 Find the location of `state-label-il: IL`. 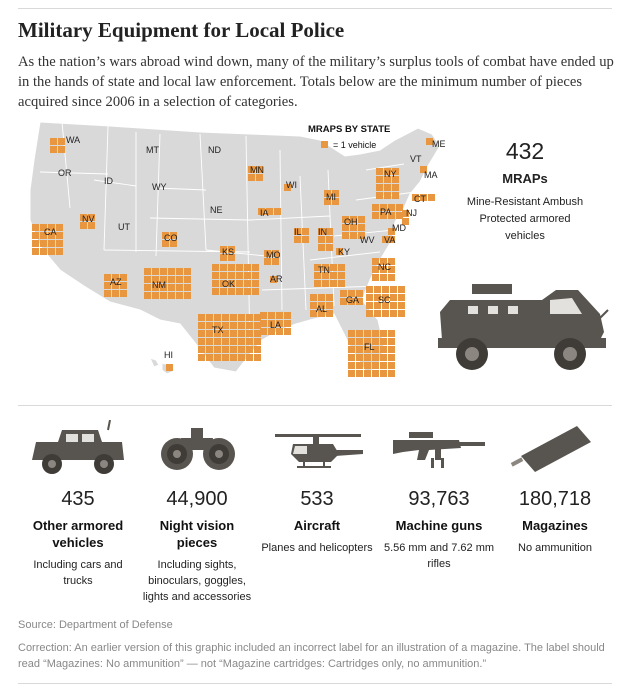

state-label-il: IL is located at coordinates (298, 232).